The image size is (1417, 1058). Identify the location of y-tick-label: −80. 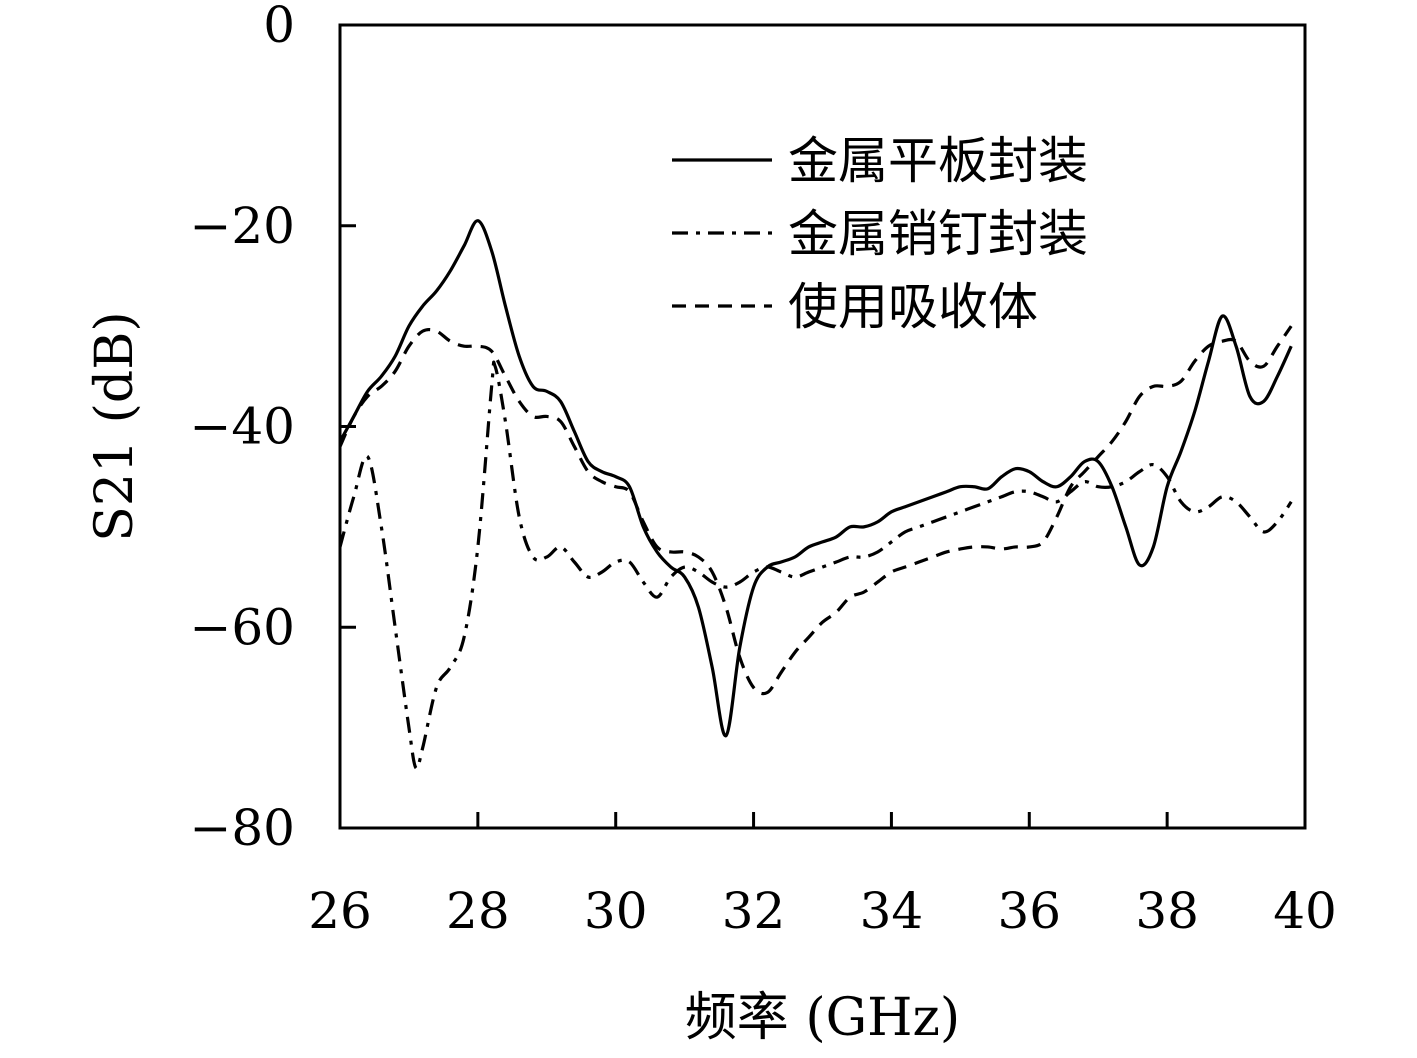
(242, 828).